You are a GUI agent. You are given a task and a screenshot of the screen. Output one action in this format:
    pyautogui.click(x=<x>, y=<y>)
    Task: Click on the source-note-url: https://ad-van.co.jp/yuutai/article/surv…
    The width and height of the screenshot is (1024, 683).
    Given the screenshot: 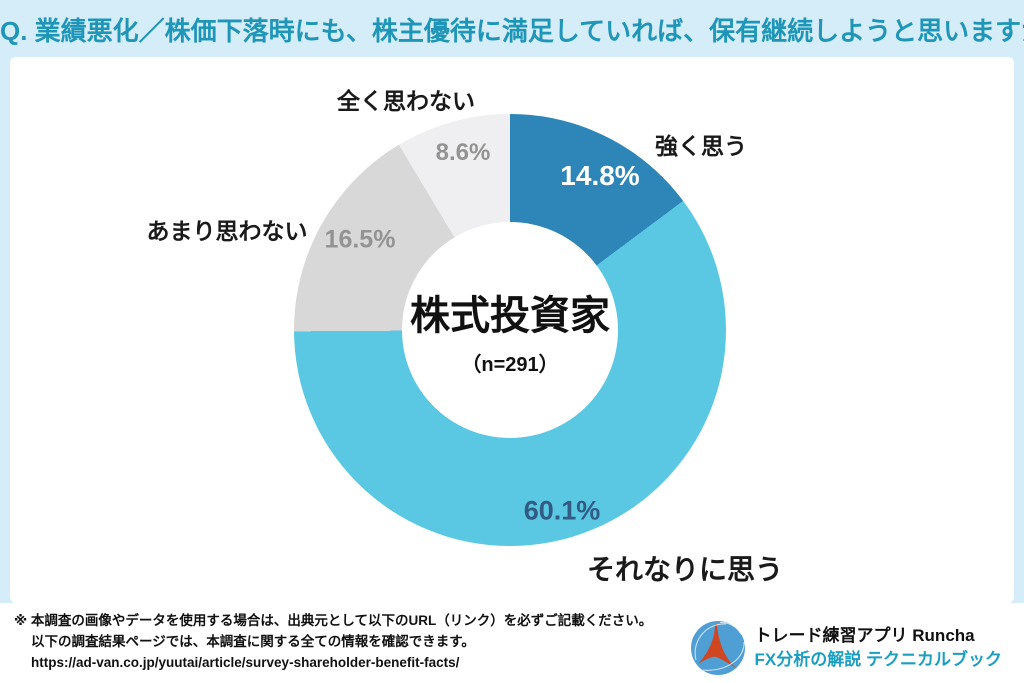 What is the action you would take?
    pyautogui.click(x=245, y=662)
    